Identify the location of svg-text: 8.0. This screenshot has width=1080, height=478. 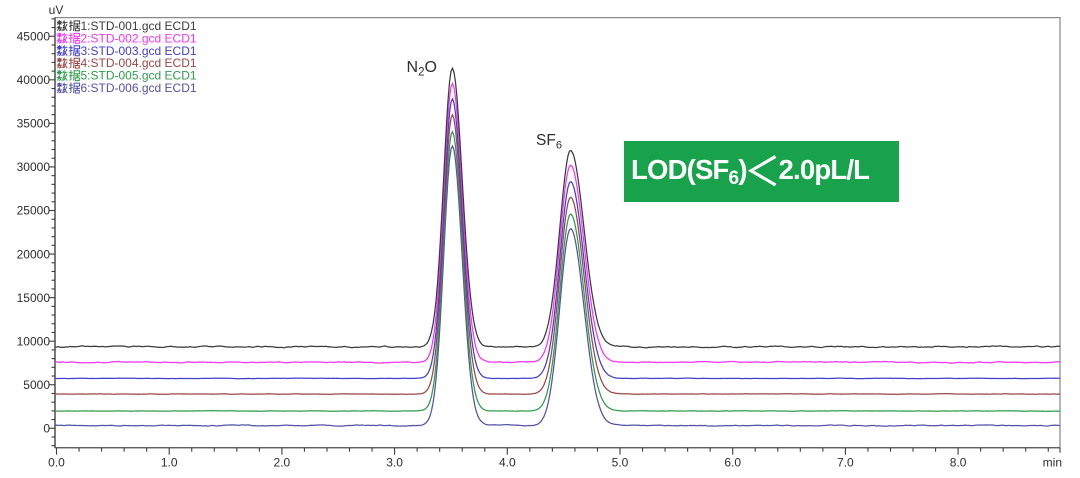
(958, 463).